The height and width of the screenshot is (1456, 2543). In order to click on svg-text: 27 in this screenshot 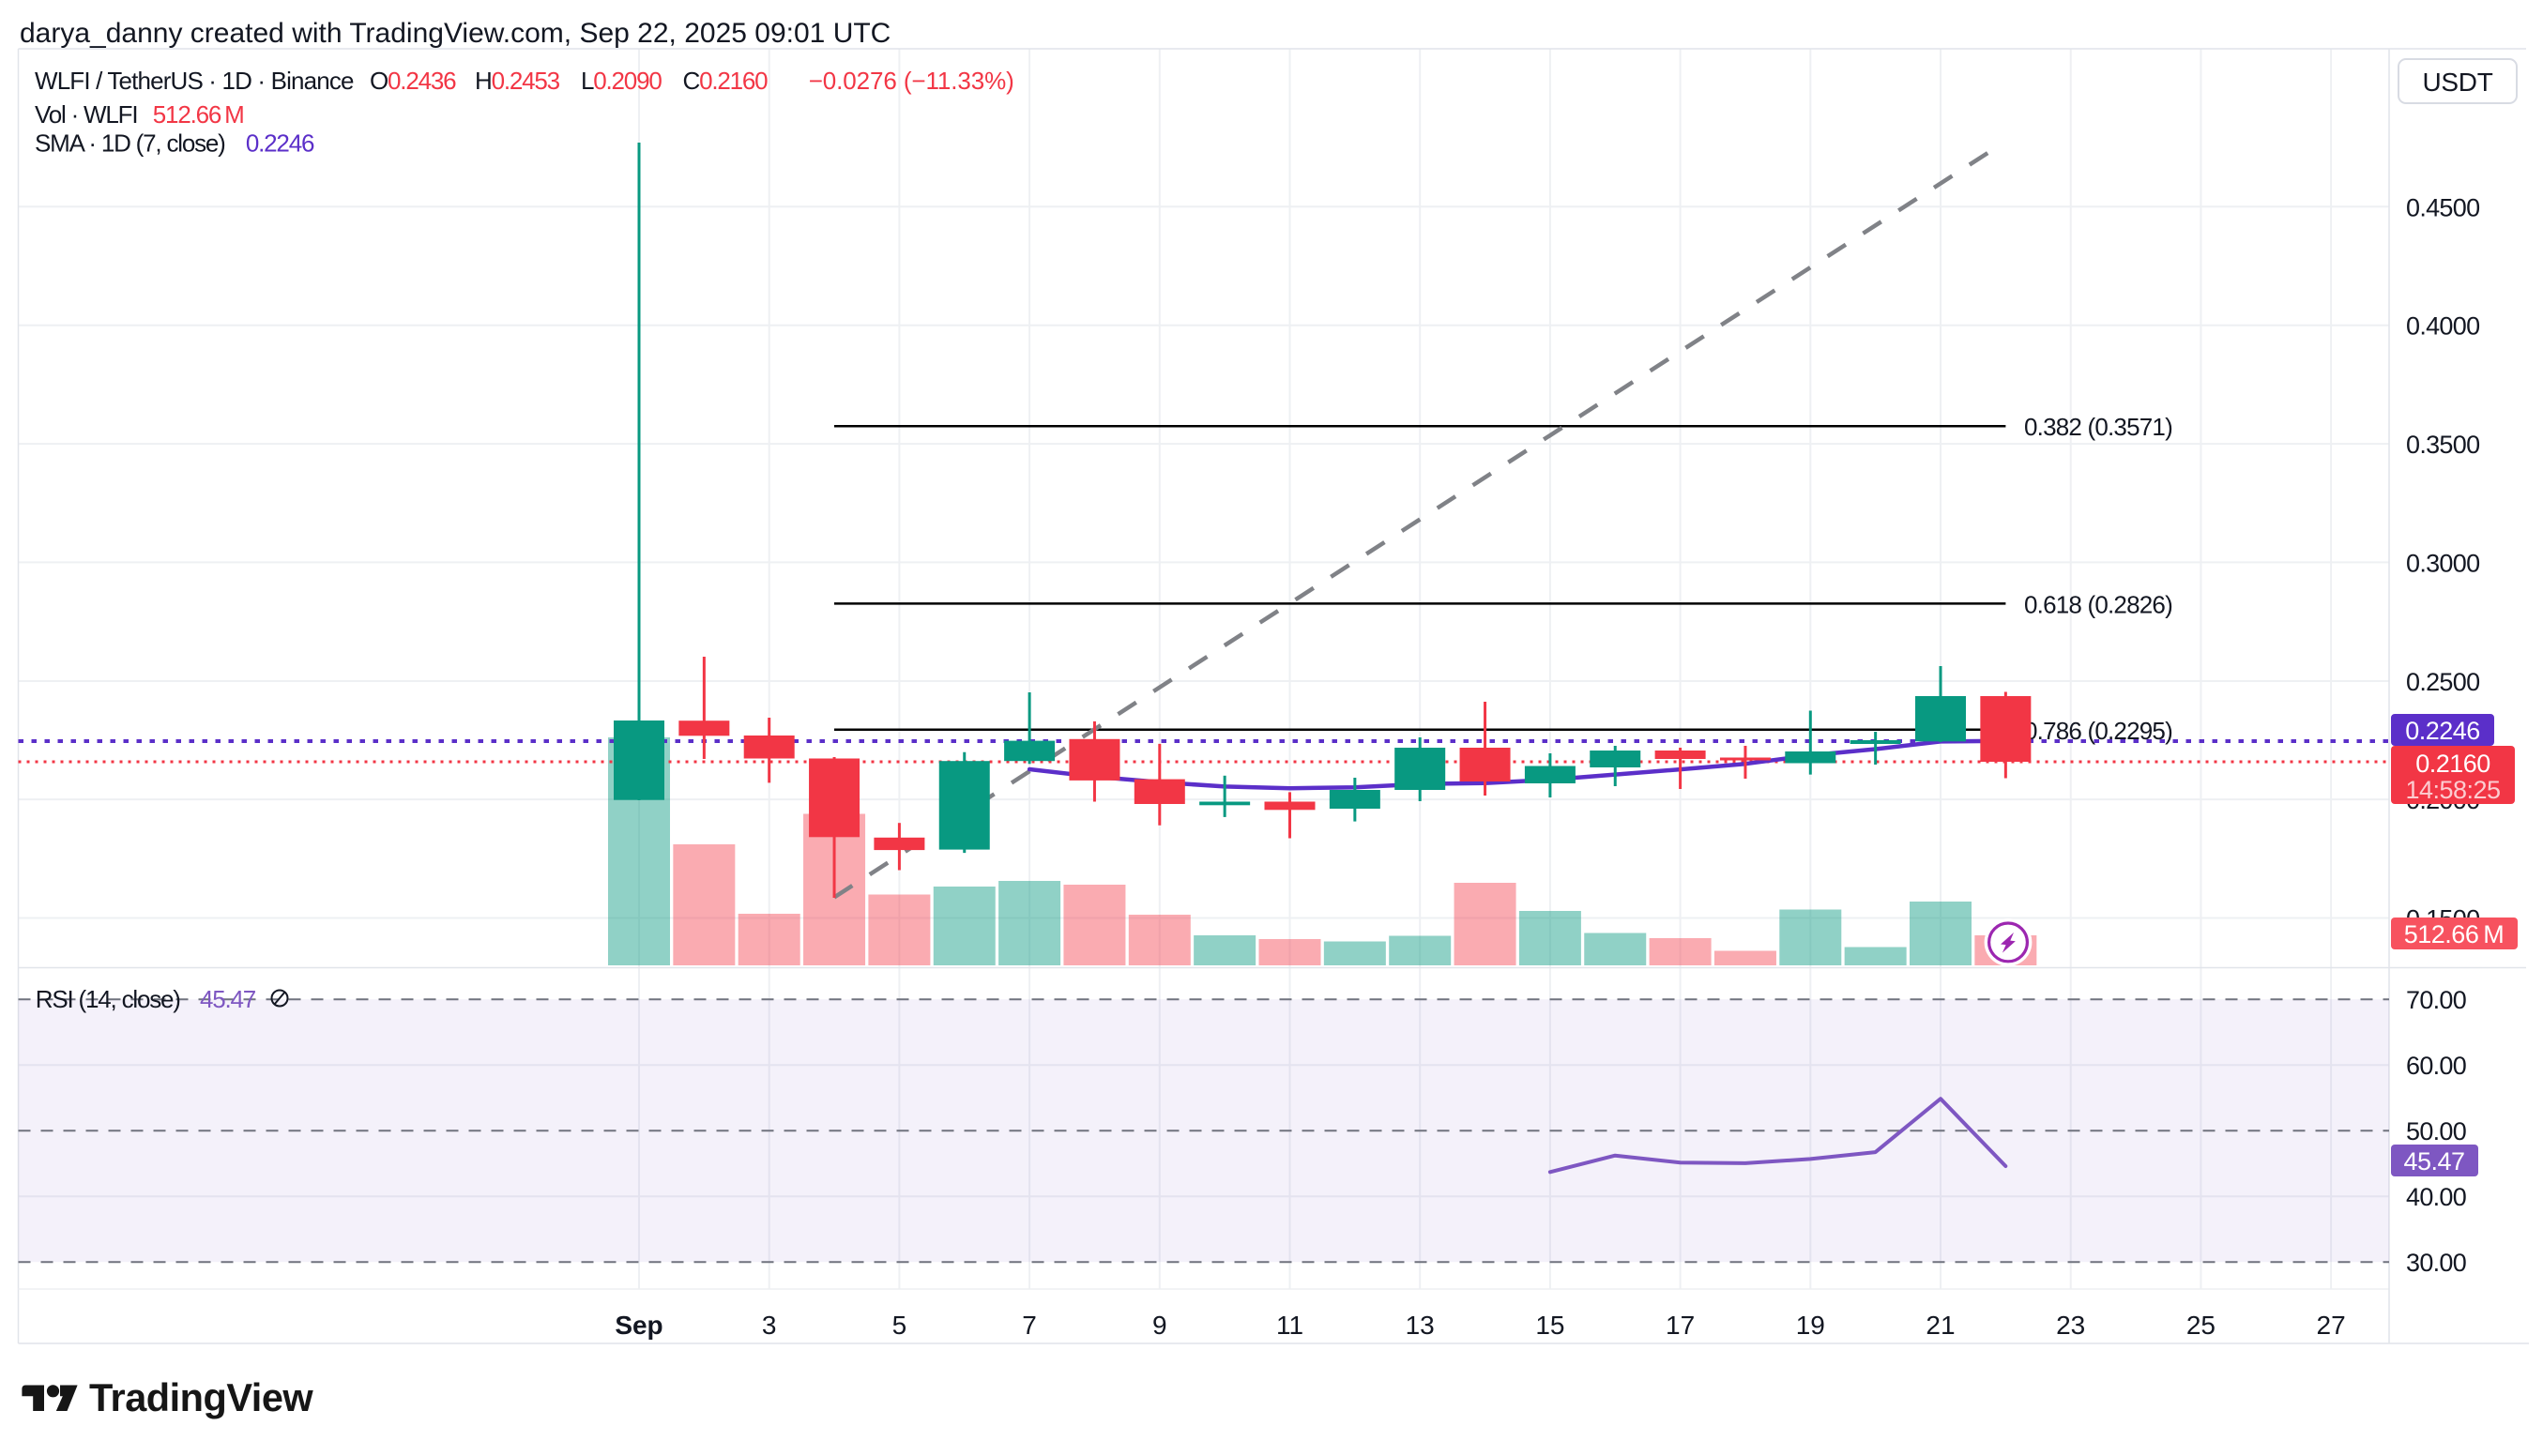, I will do `click(2331, 1325)`.